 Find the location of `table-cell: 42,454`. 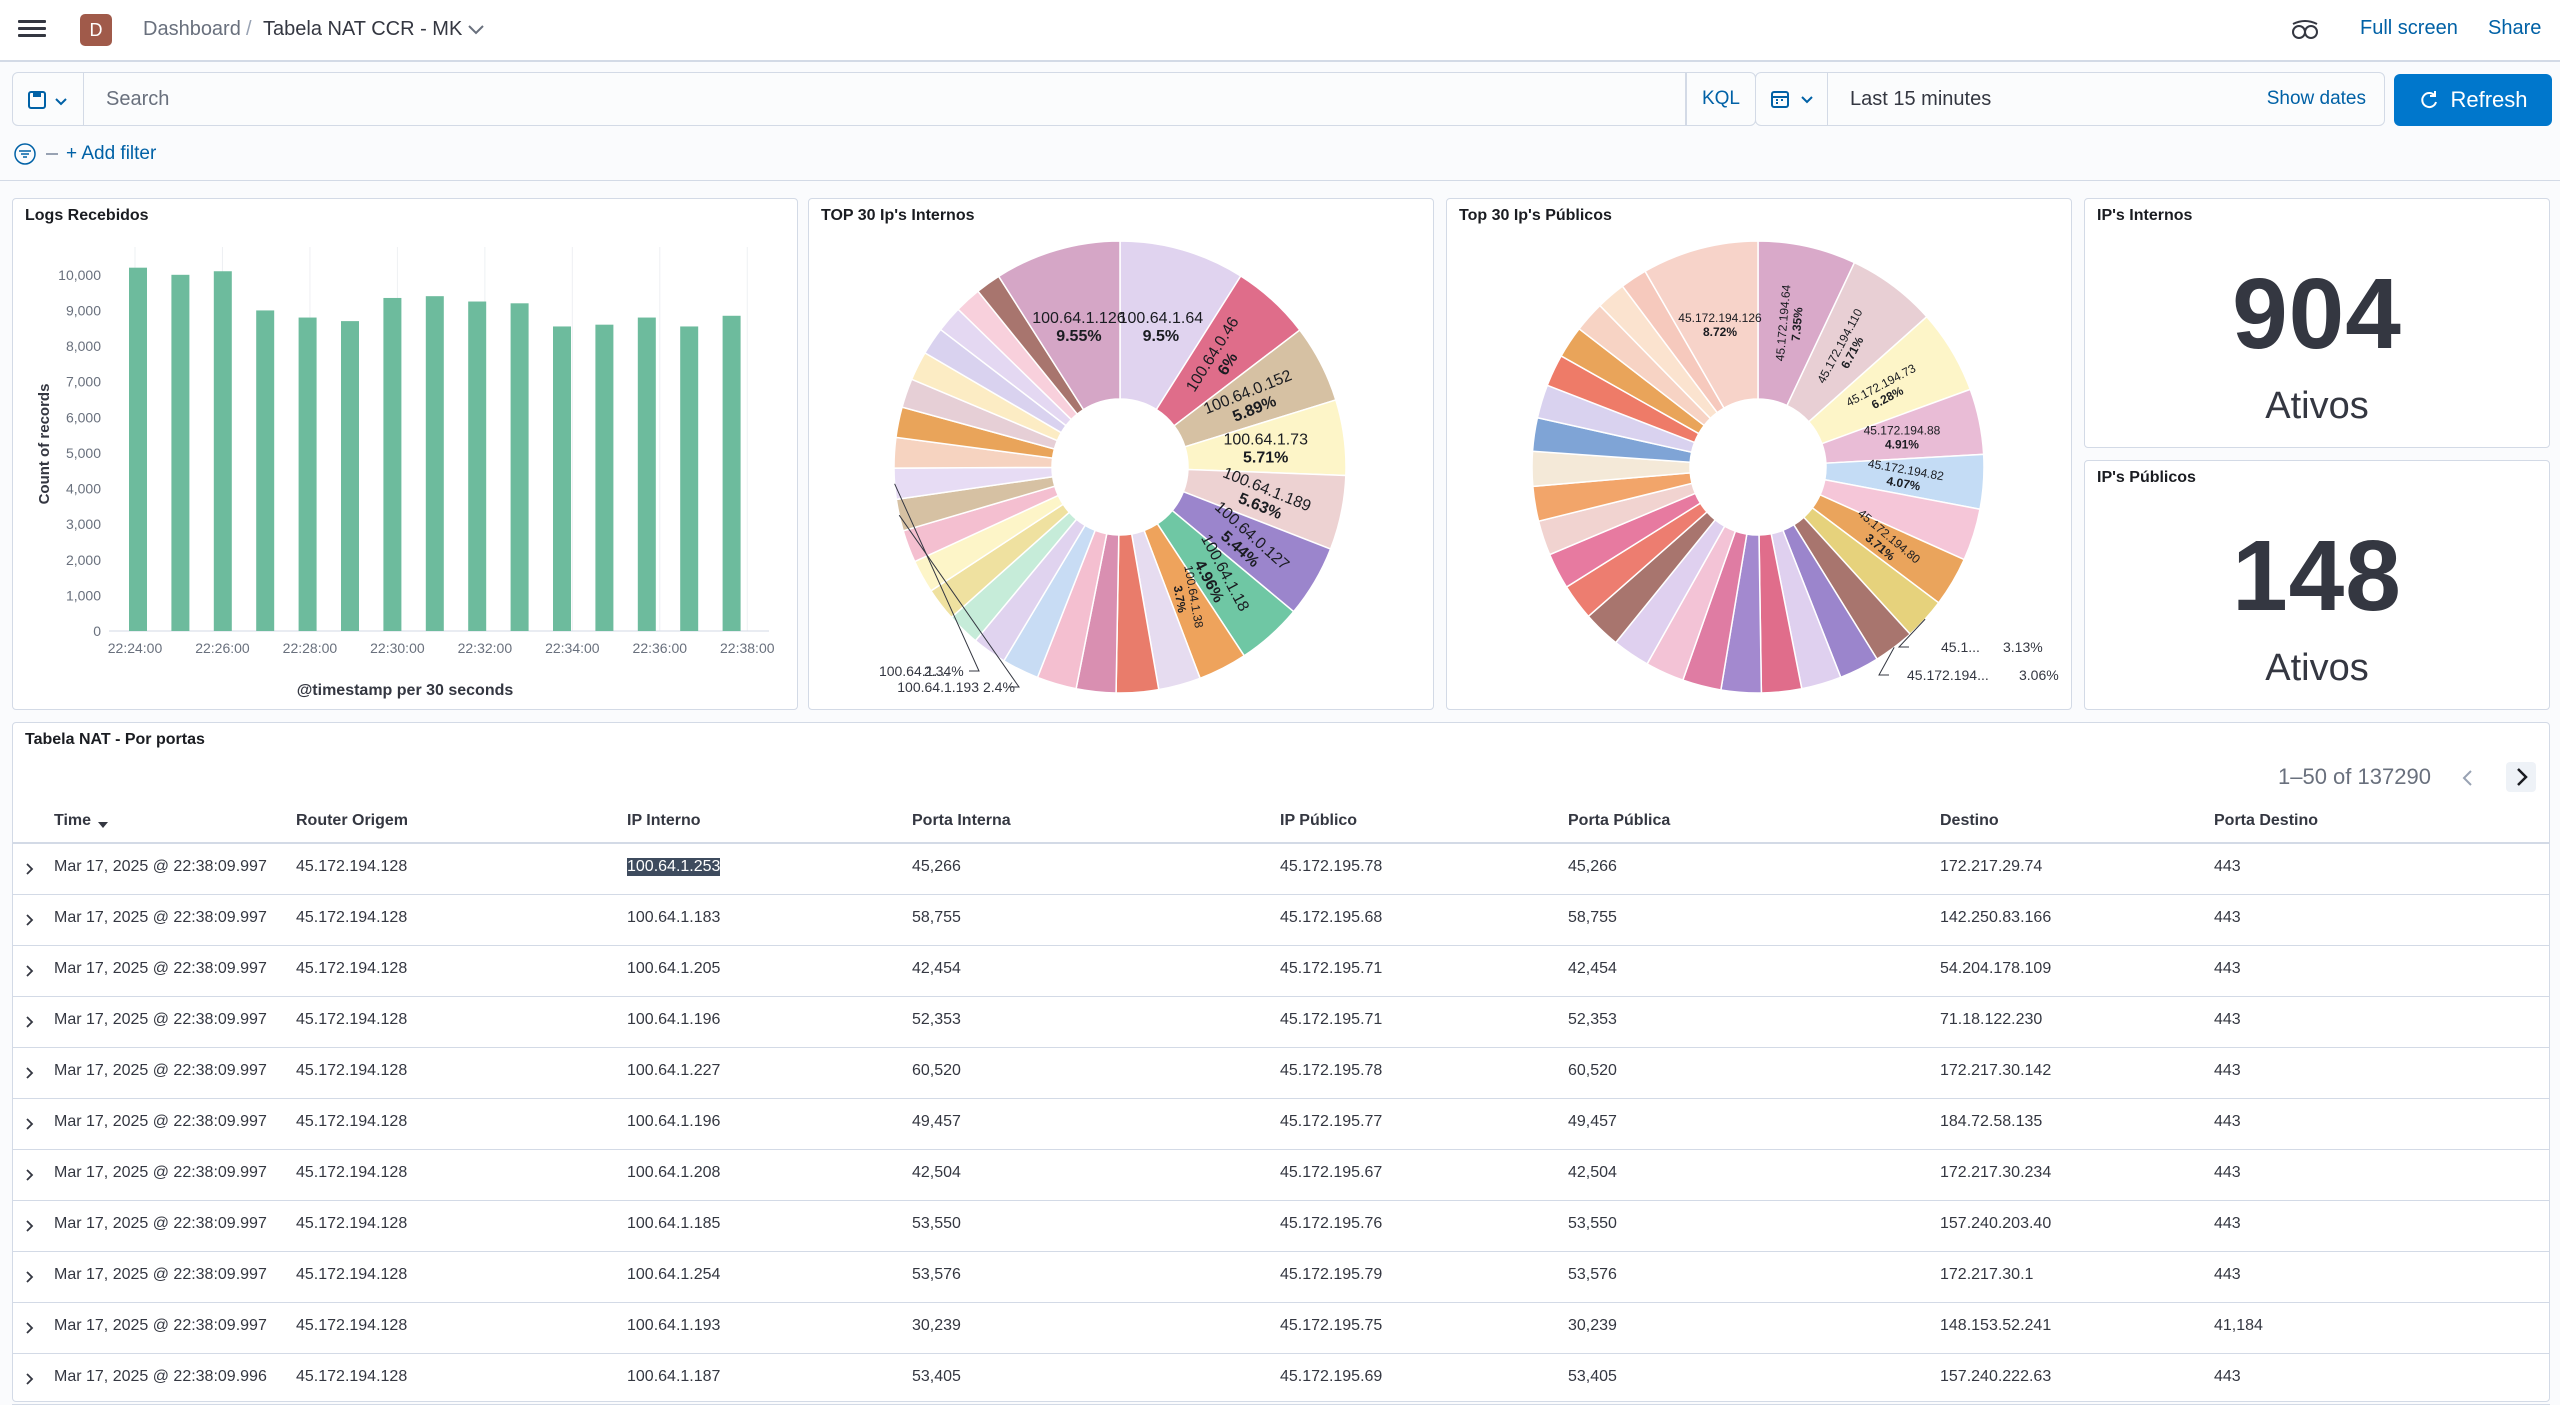

table-cell: 42,454 is located at coordinates (1592, 968).